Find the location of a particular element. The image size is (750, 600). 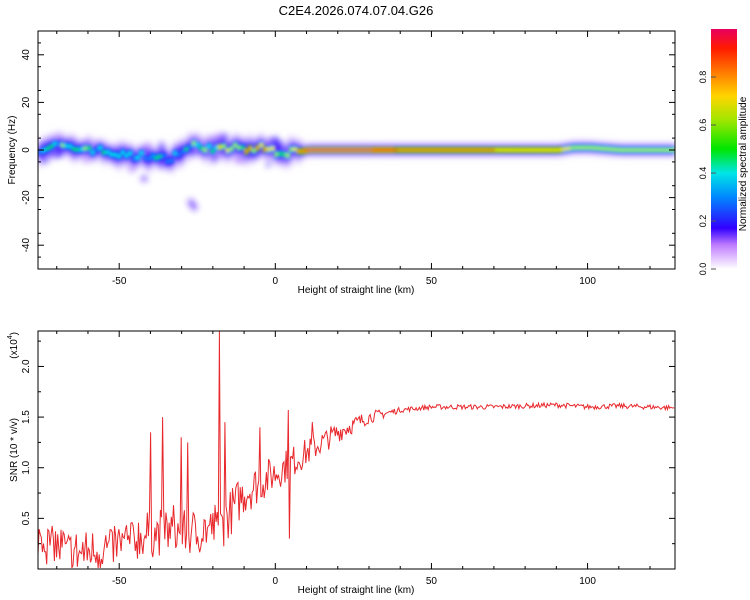

snr-ytick-label: 1.0 is located at coordinates (26, 467).